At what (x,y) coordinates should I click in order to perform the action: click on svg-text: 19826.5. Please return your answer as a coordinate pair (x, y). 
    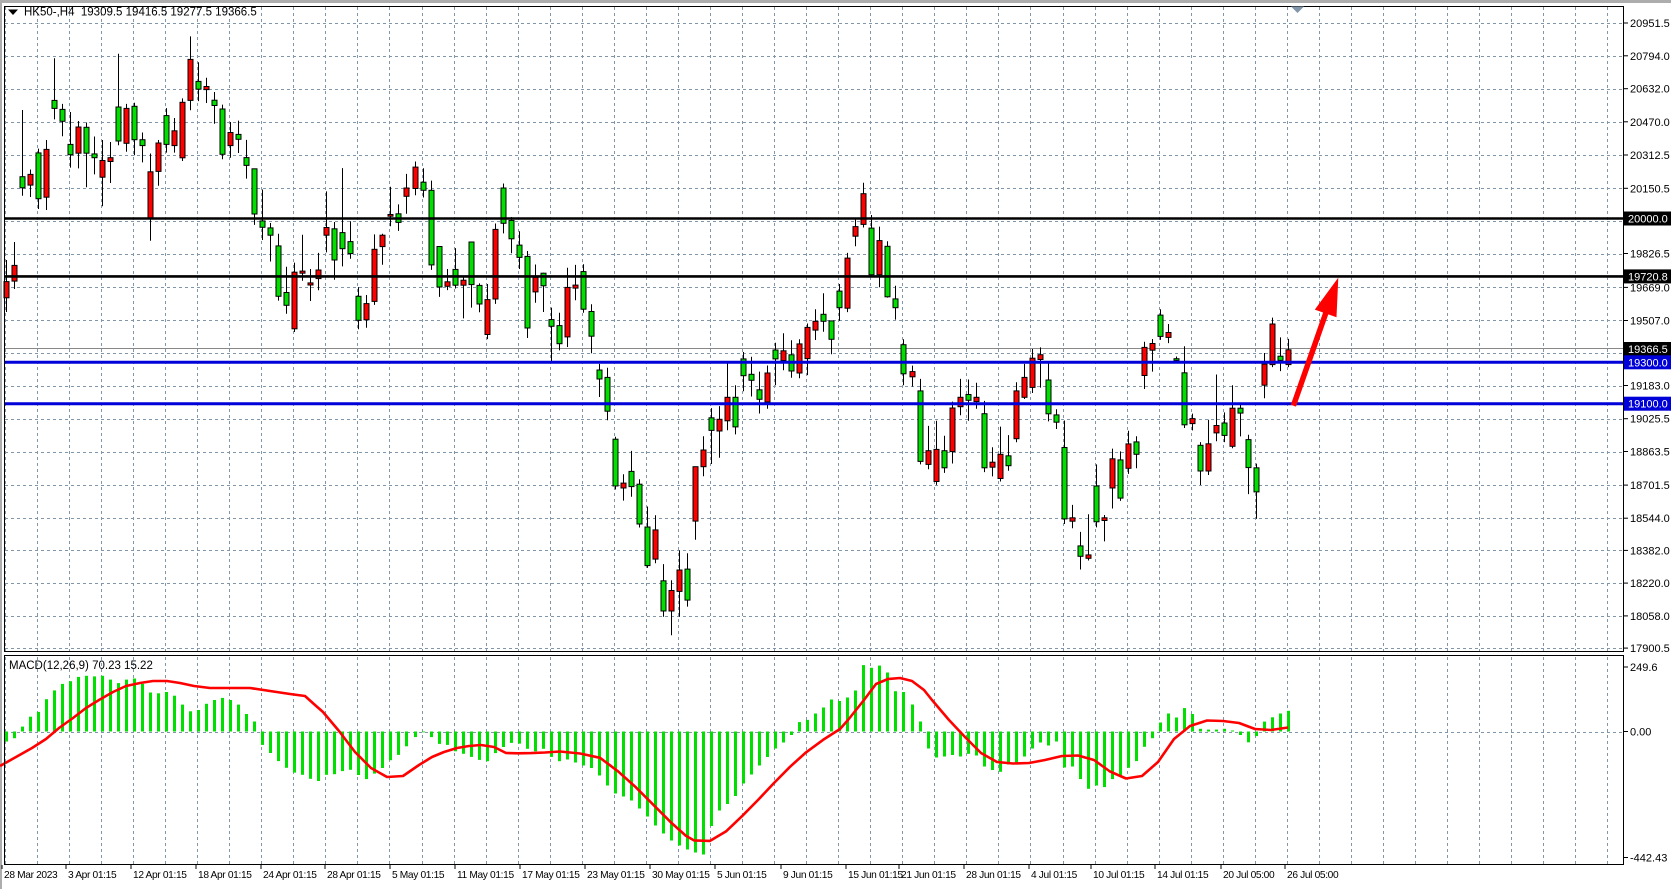
    Looking at the image, I should click on (1650, 255).